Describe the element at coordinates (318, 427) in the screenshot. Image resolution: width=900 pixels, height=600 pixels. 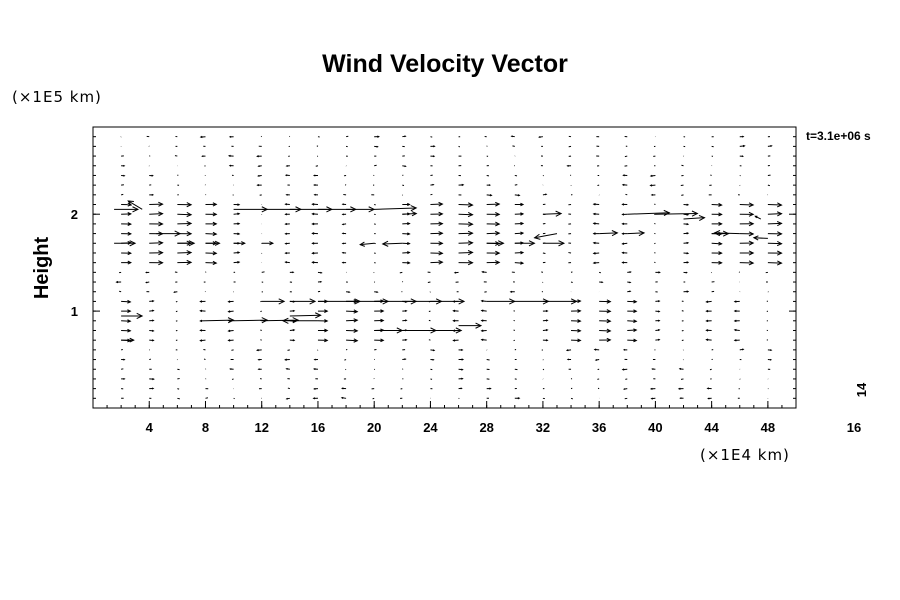
I see `x-tick-label: 16` at that location.